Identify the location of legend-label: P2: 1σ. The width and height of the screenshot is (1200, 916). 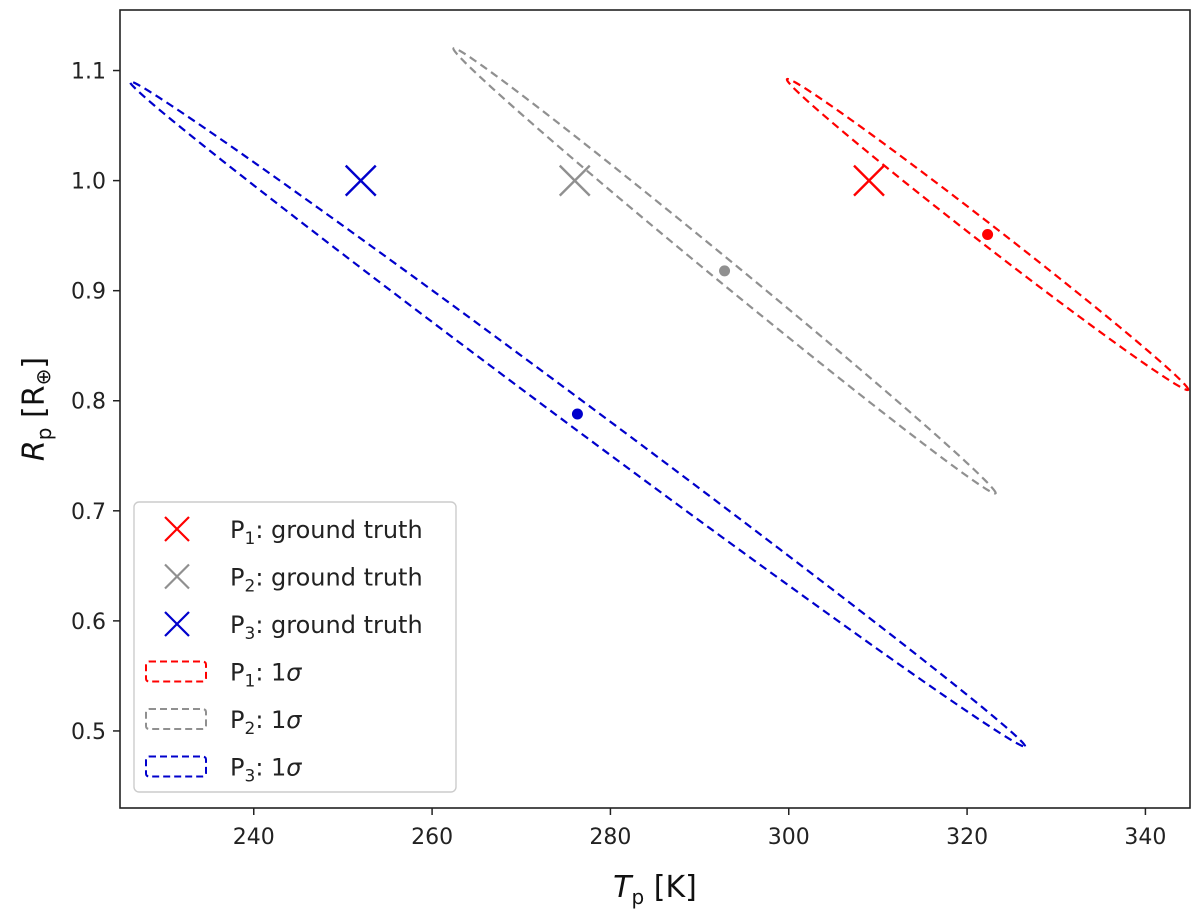
(266, 722).